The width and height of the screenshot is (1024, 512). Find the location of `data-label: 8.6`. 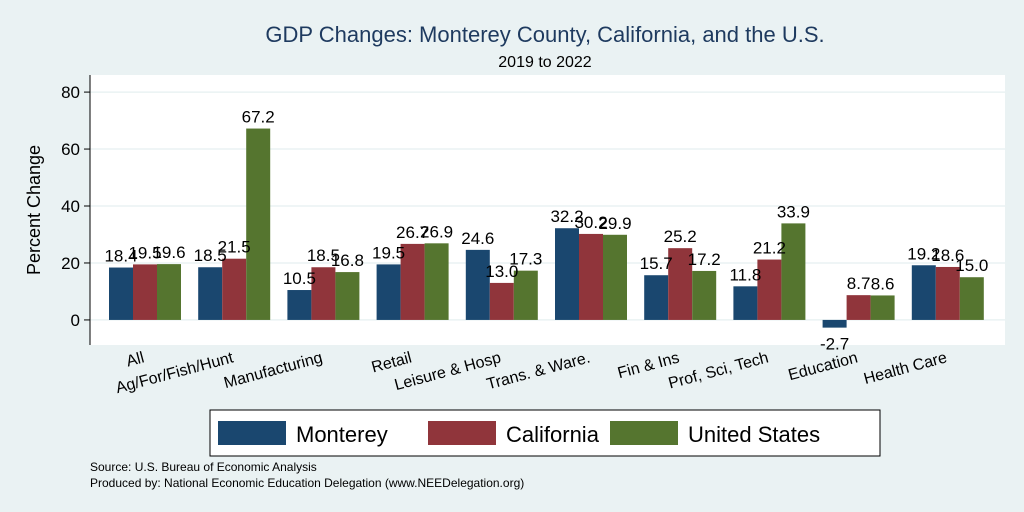

data-label: 8.6 is located at coordinates (883, 283).